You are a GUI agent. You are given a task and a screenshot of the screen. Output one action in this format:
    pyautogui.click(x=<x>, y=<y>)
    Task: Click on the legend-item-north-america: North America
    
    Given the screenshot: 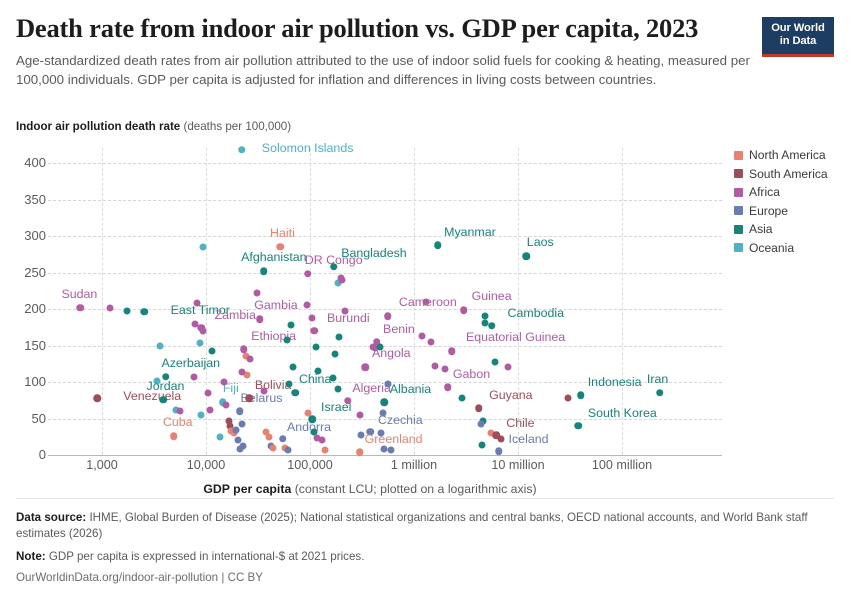 What is the action you would take?
    pyautogui.click(x=781, y=155)
    